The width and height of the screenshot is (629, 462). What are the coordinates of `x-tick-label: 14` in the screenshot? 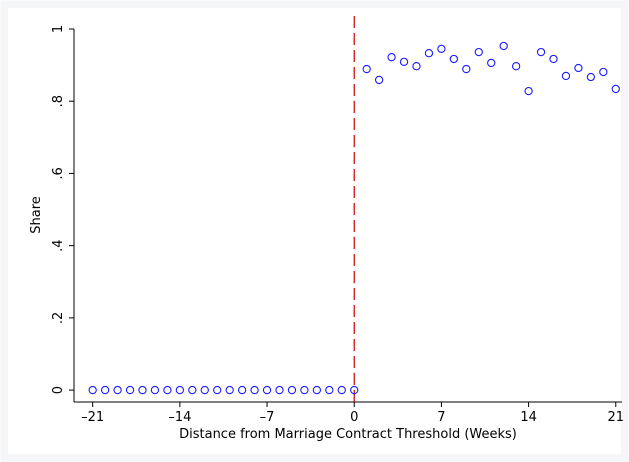 It's located at (528, 417).